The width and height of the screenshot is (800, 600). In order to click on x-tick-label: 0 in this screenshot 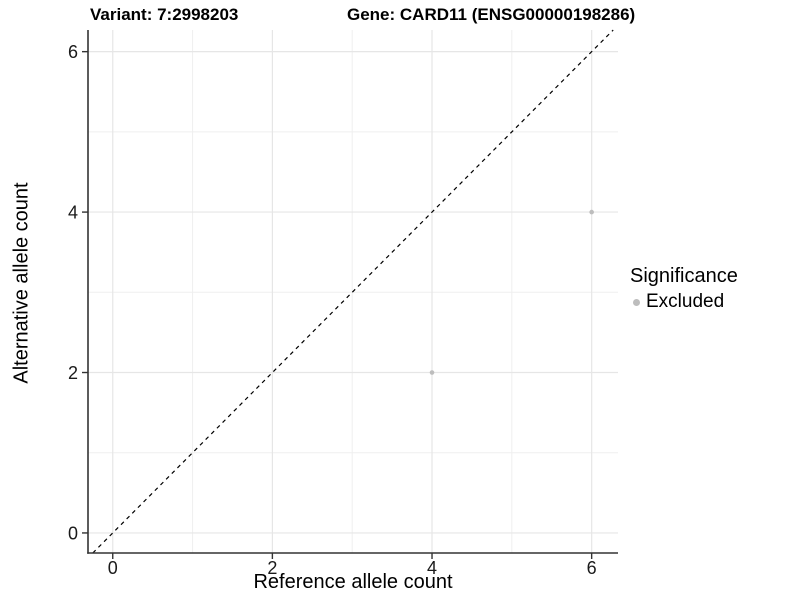, I will do `click(113, 568)`.